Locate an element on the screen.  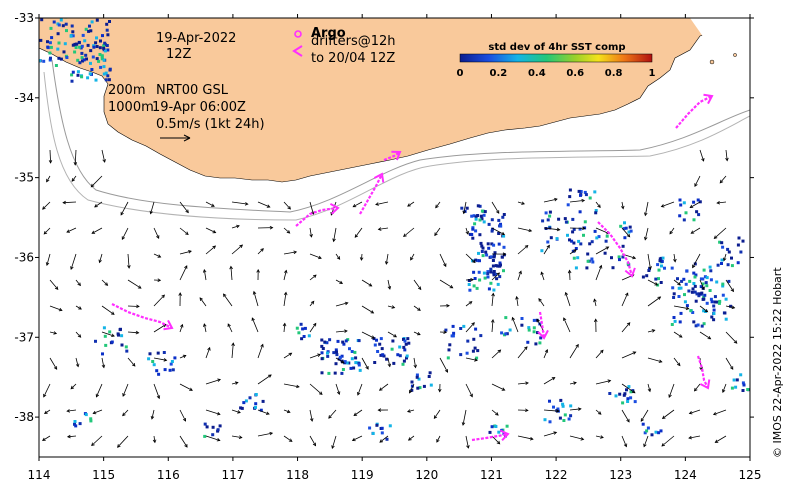
coast-east is located at coordinates (720, 31).